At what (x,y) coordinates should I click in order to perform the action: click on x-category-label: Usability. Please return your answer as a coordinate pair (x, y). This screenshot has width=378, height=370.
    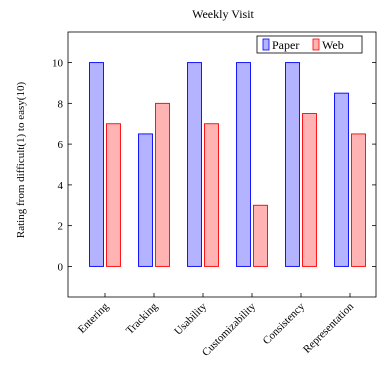
    Looking at the image, I should click on (190, 318).